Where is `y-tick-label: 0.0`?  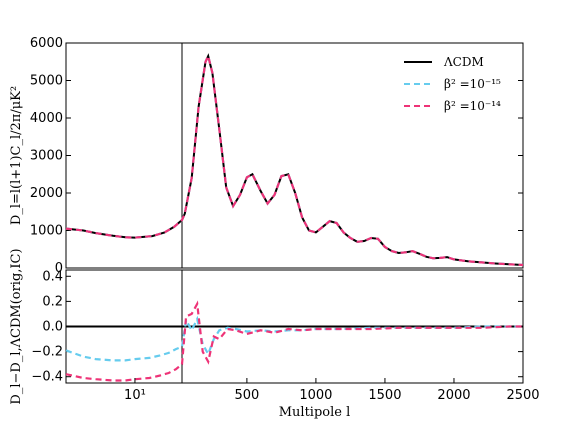
y-tick-label: 0.0 is located at coordinates (52, 327).